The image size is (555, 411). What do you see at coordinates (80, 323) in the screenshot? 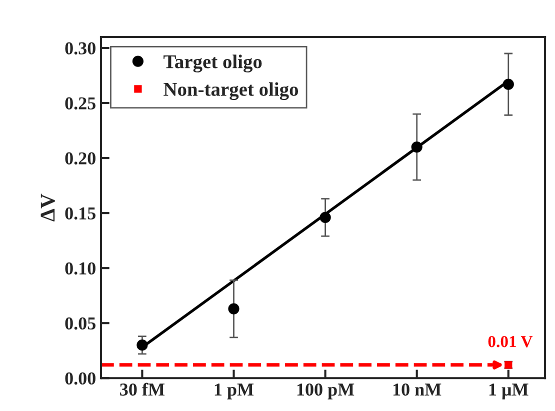
I see `y-tick-label: 0.05` at bounding box center [80, 323].